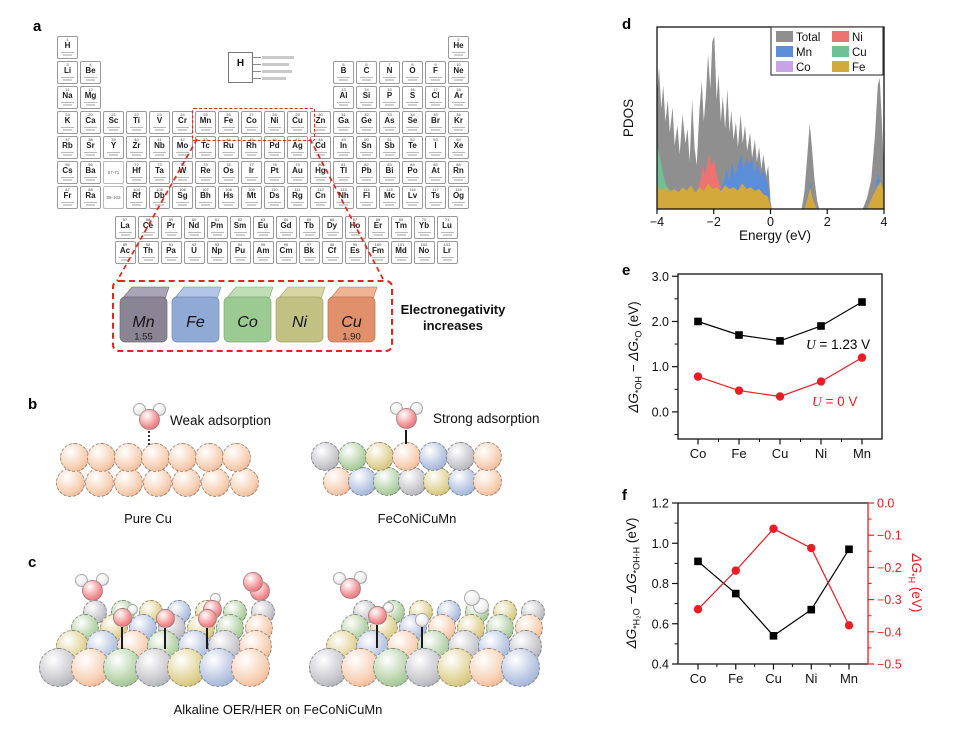 The image size is (955, 735). What do you see at coordinates (205, 120) in the screenshot?
I see `element-symbol: Mn` at bounding box center [205, 120].